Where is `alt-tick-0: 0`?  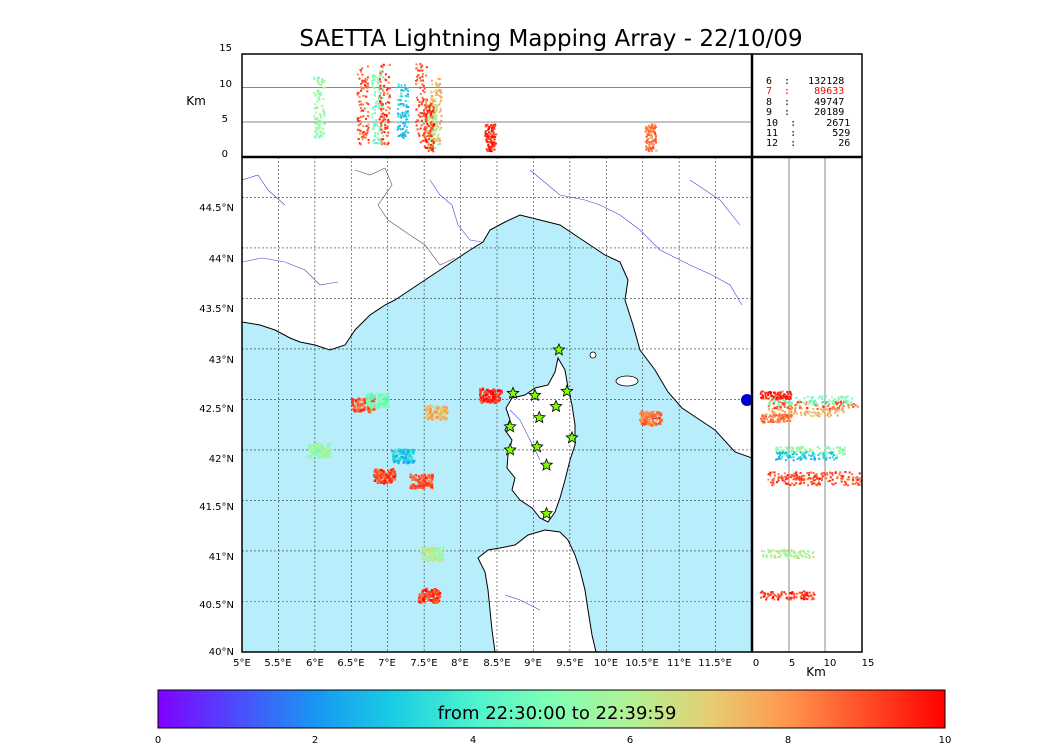
alt-tick-0: 0 is located at coordinates (225, 154).